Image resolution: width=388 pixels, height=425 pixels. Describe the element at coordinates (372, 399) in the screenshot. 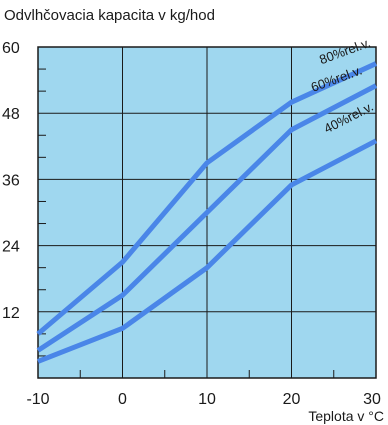

I see `x-tick-label: 30` at that location.